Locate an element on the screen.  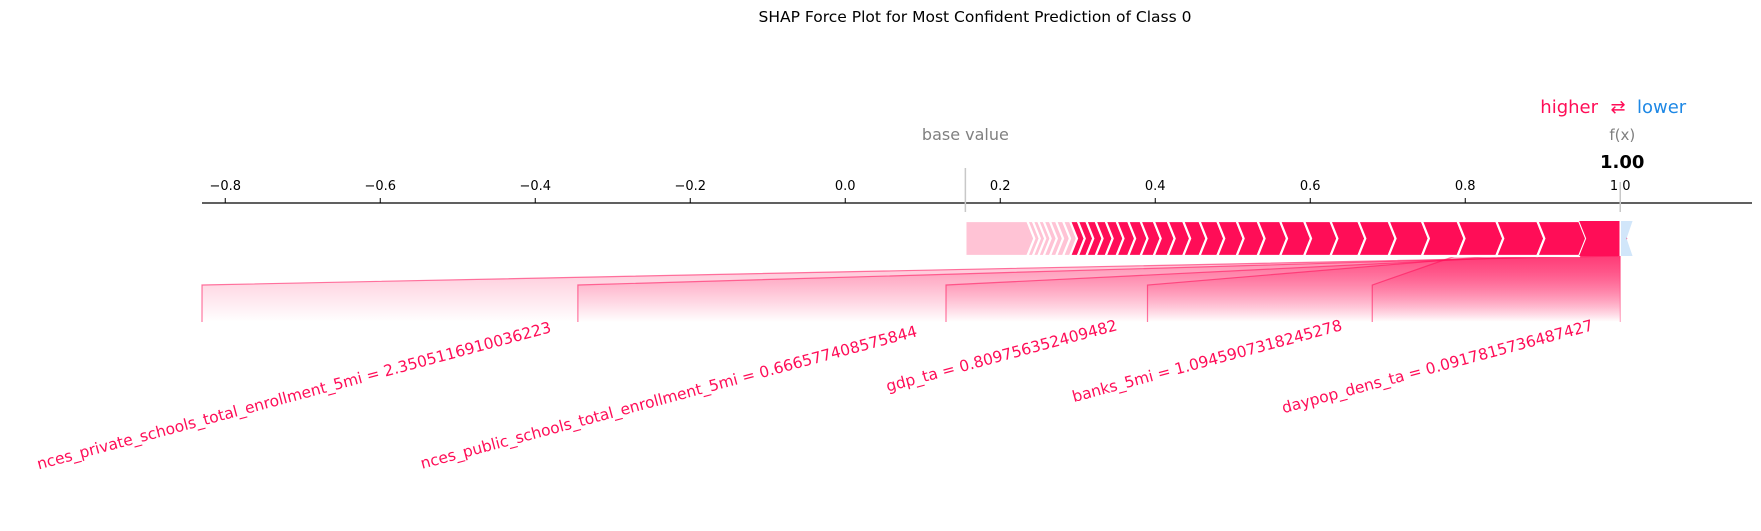
x-tick-label: −0.4 is located at coordinates (535, 186).